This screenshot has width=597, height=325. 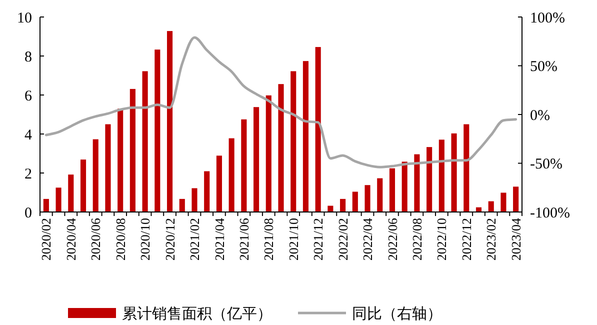 What do you see at coordinates (318, 239) in the screenshot?
I see `x-tick-label: 2021/12` at bounding box center [318, 239].